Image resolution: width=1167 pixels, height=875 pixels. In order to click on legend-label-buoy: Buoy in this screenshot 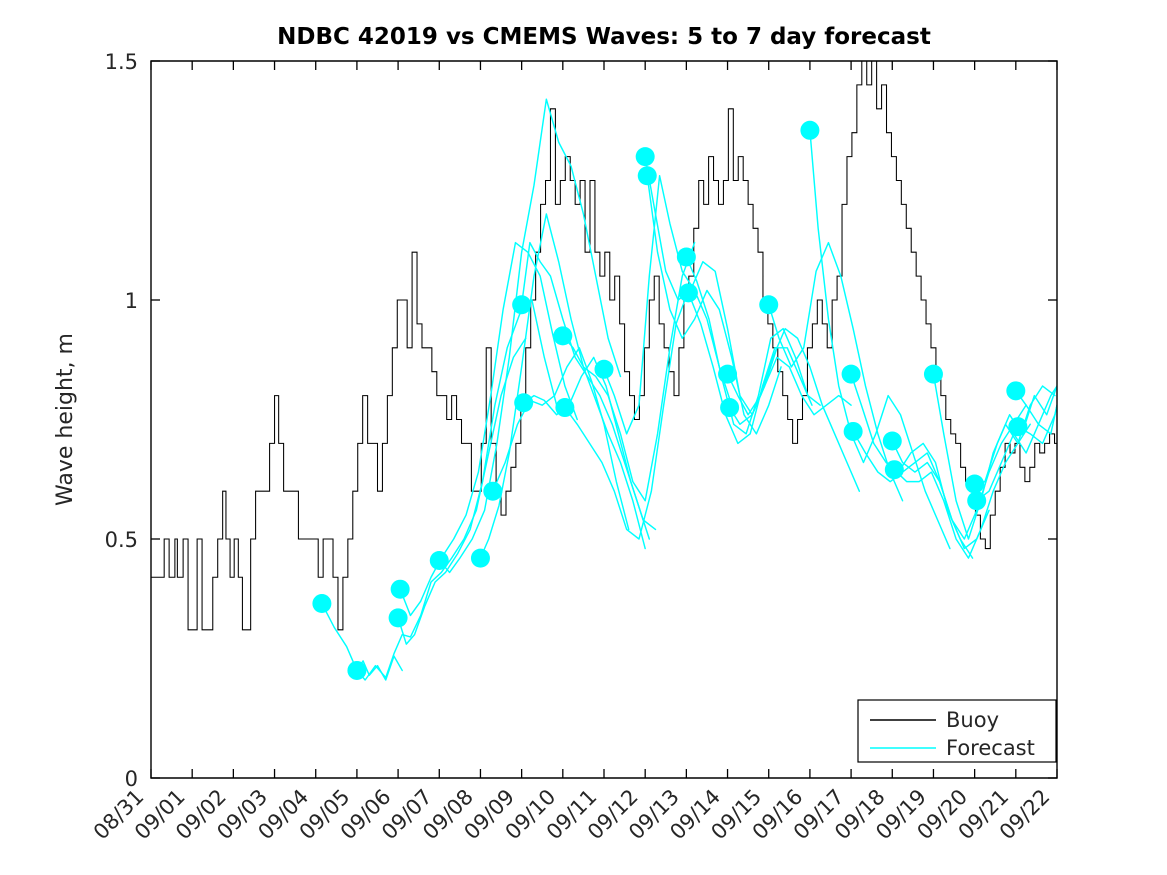, I will do `click(972, 720)`.